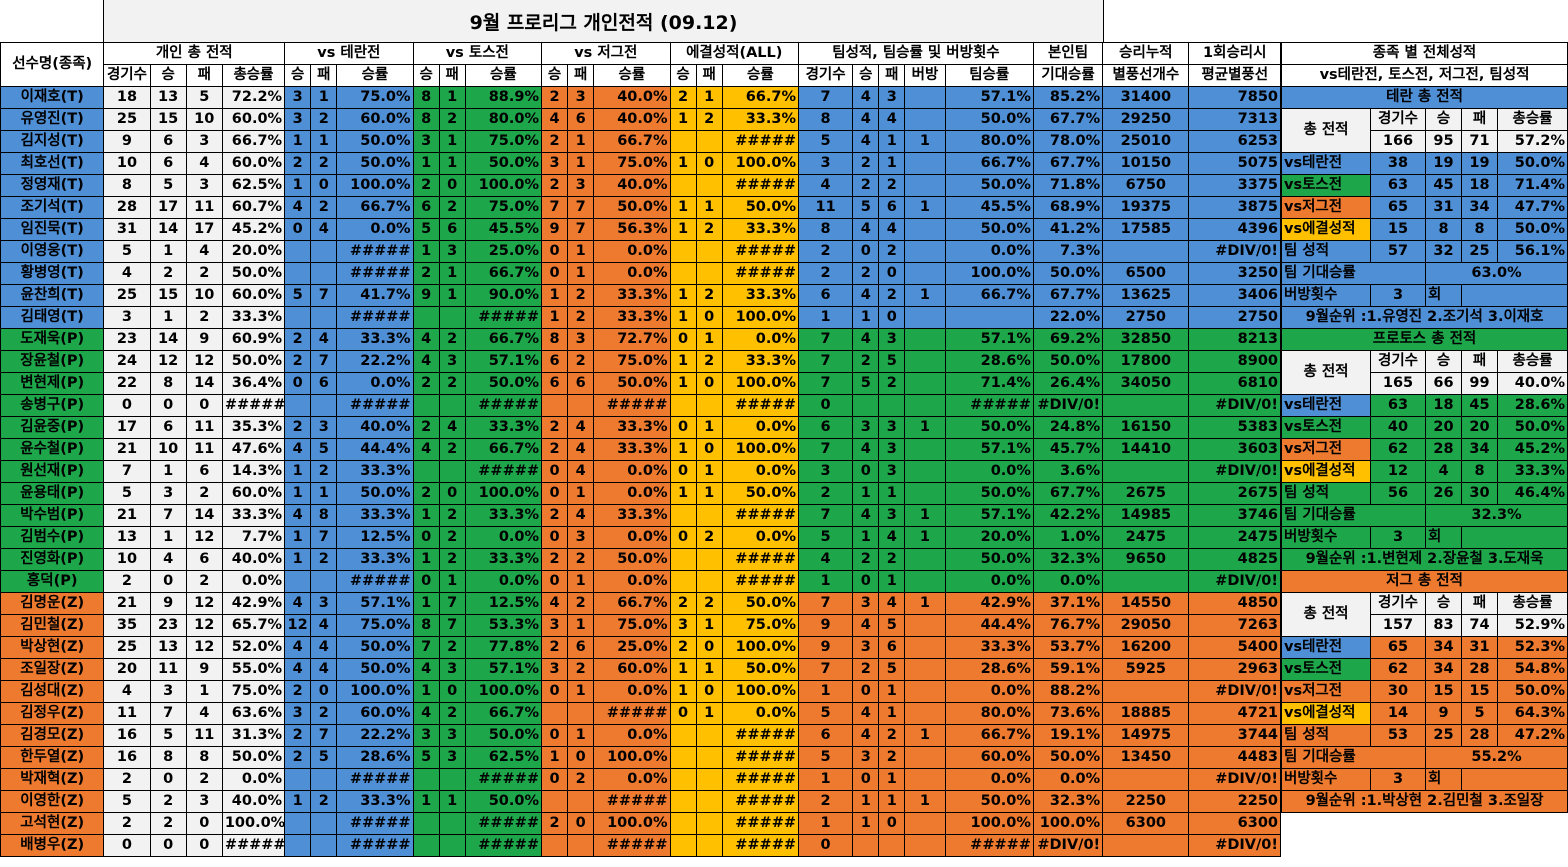 Image resolution: width=1568 pixels, height=867 pixels. I want to click on vs-t-rate-cell: 33.3%, so click(375, 339).